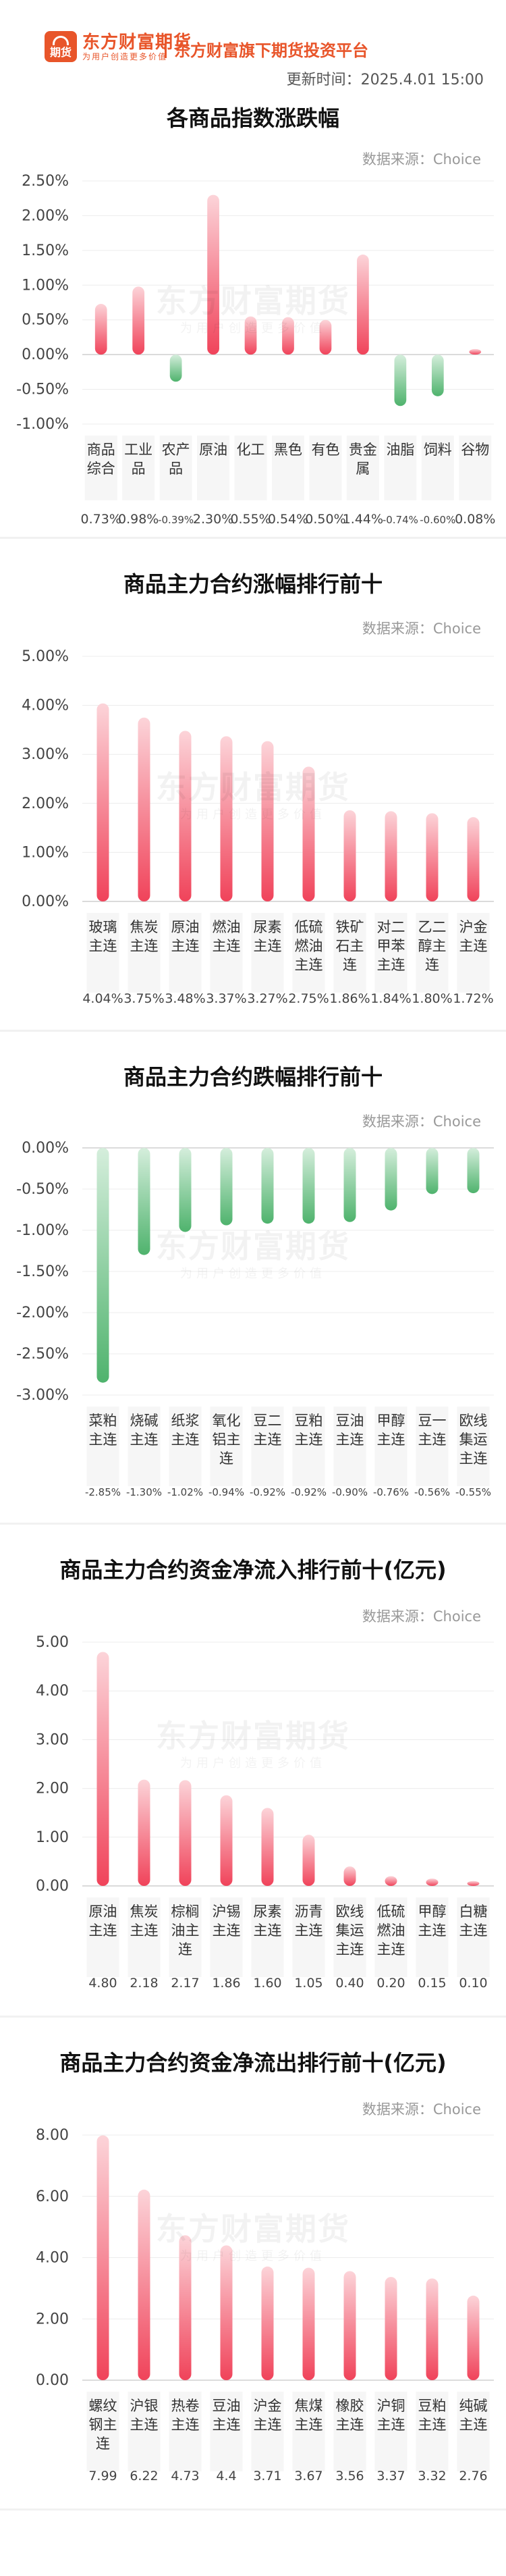  I want to click on data-label: -0.76%, so click(391, 1492).